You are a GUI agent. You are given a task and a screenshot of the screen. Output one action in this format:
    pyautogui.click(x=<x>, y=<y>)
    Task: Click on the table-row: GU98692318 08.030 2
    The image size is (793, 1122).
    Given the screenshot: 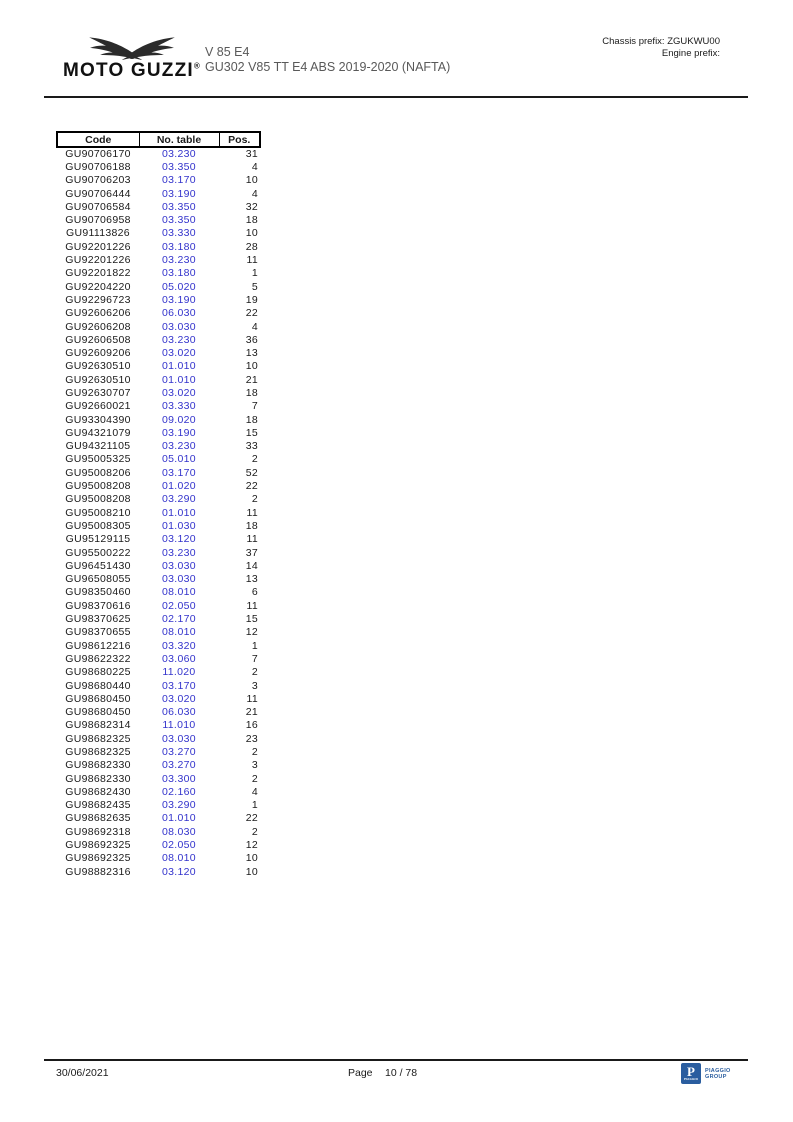 What is the action you would take?
    pyautogui.click(x=158, y=831)
    